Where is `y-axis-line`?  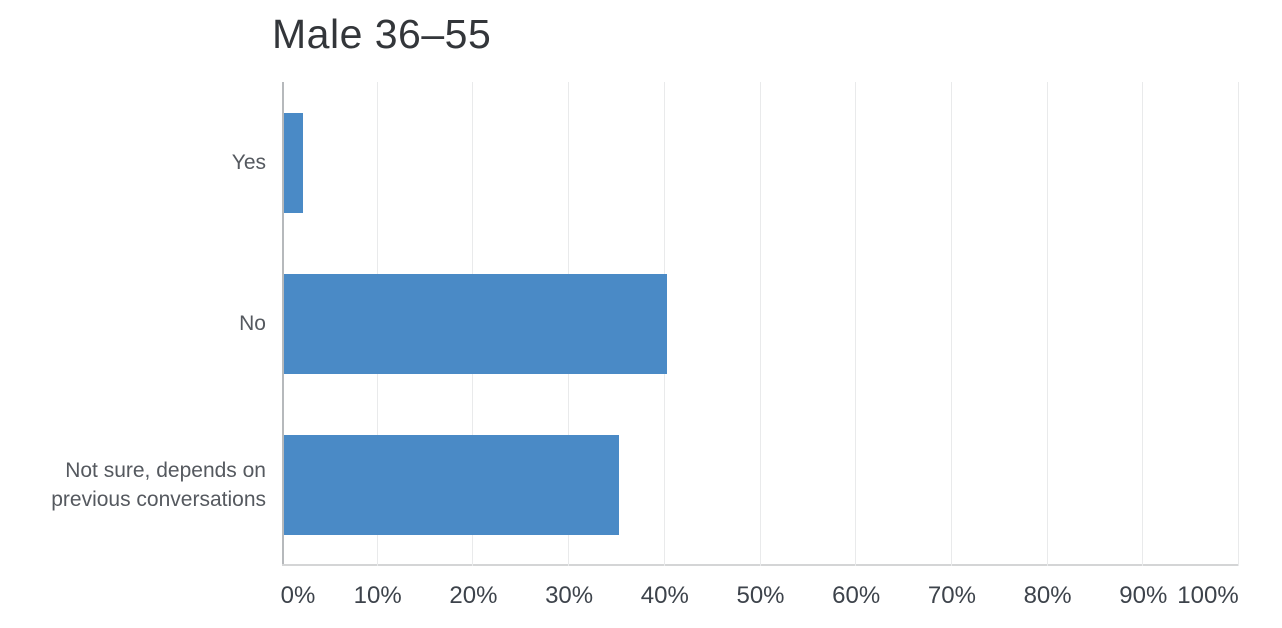 y-axis-line is located at coordinates (283, 324).